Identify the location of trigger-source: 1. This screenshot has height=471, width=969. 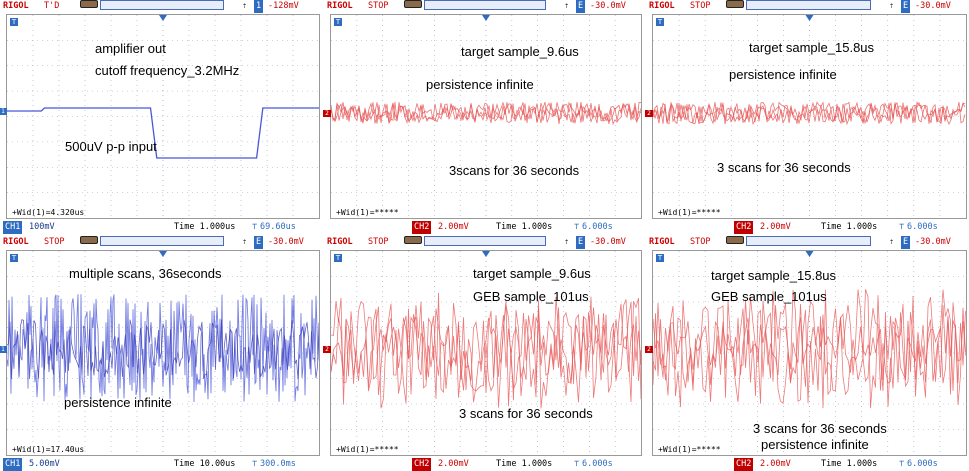
(259, 6).